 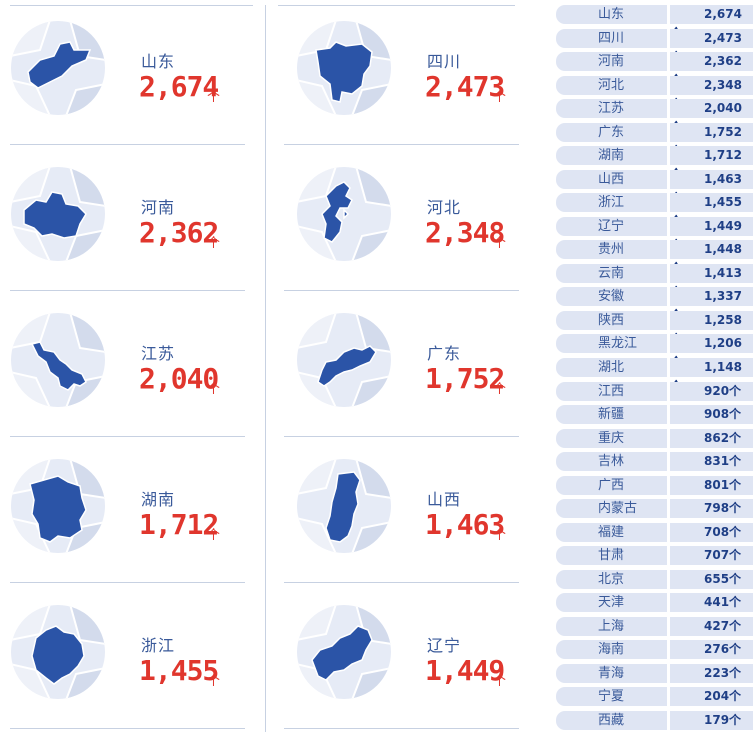 I want to click on row-province: 广东, so click(x=611, y=132).